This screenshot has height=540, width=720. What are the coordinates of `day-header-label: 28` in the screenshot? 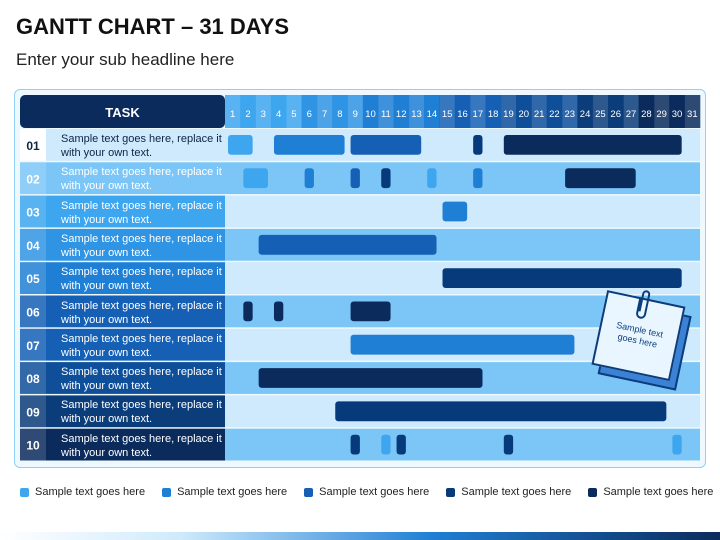 It's located at (646, 114).